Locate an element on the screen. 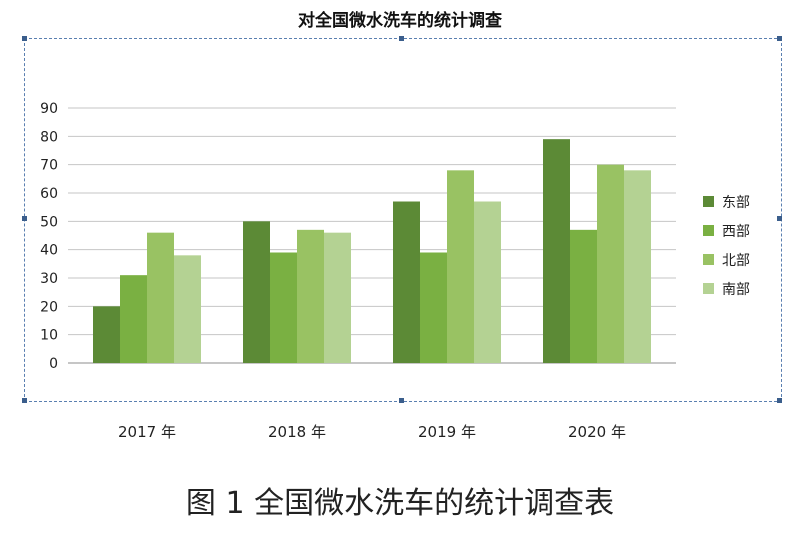  x-category-label: 2019 年 is located at coordinates (447, 432).